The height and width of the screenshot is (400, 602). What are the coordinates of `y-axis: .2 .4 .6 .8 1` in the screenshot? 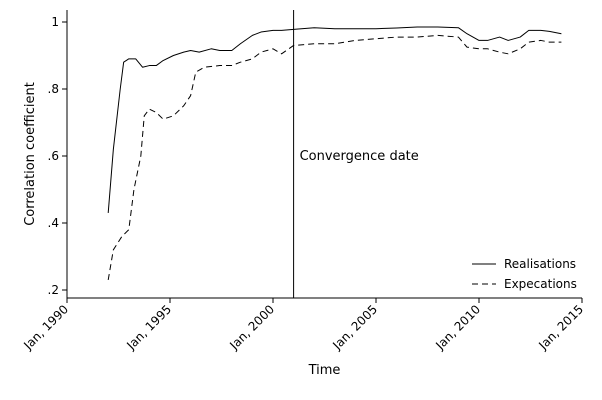 It's located at (57, 156).